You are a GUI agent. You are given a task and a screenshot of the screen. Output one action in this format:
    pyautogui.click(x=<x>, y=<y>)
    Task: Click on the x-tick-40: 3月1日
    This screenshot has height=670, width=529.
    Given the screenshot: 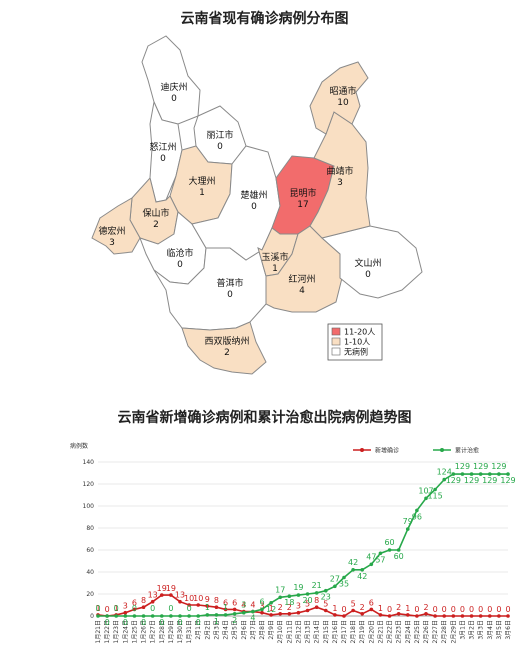 What is the action you would take?
    pyautogui.click(x=462, y=630)
    